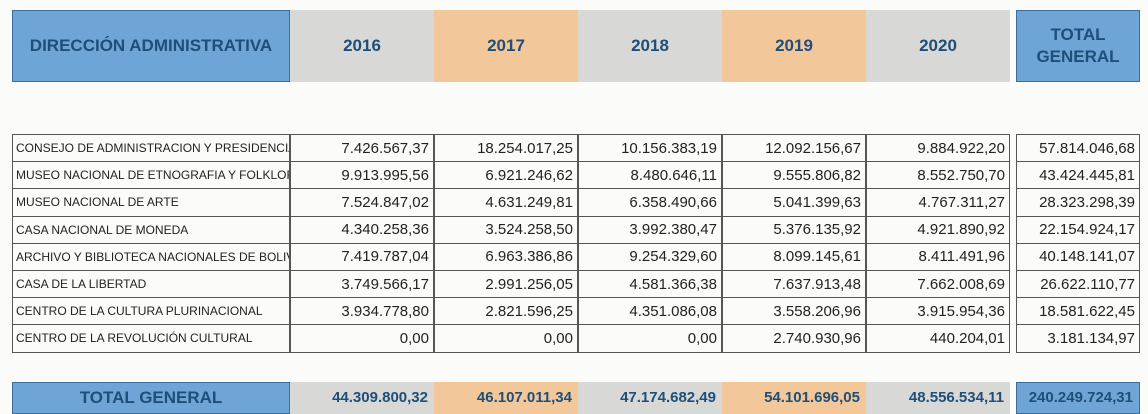  Describe the element at coordinates (794, 148) in the screenshot. I see `cell-value: 12.092.156,67` at that location.